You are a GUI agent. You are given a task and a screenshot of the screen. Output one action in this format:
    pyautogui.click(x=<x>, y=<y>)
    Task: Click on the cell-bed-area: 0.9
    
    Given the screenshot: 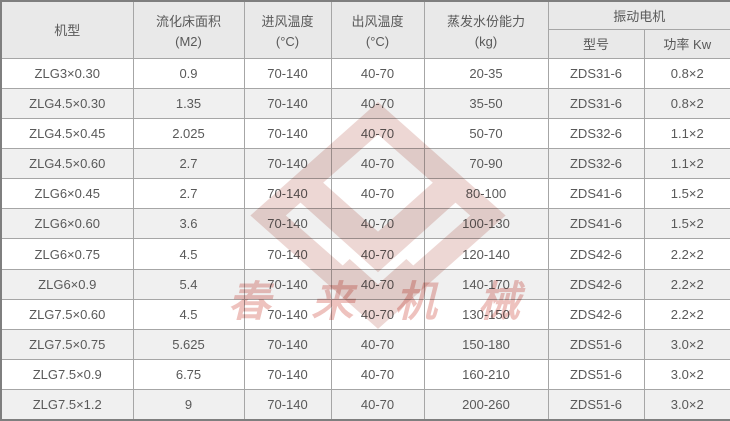 What is the action you would take?
    pyautogui.click(x=188, y=73)
    